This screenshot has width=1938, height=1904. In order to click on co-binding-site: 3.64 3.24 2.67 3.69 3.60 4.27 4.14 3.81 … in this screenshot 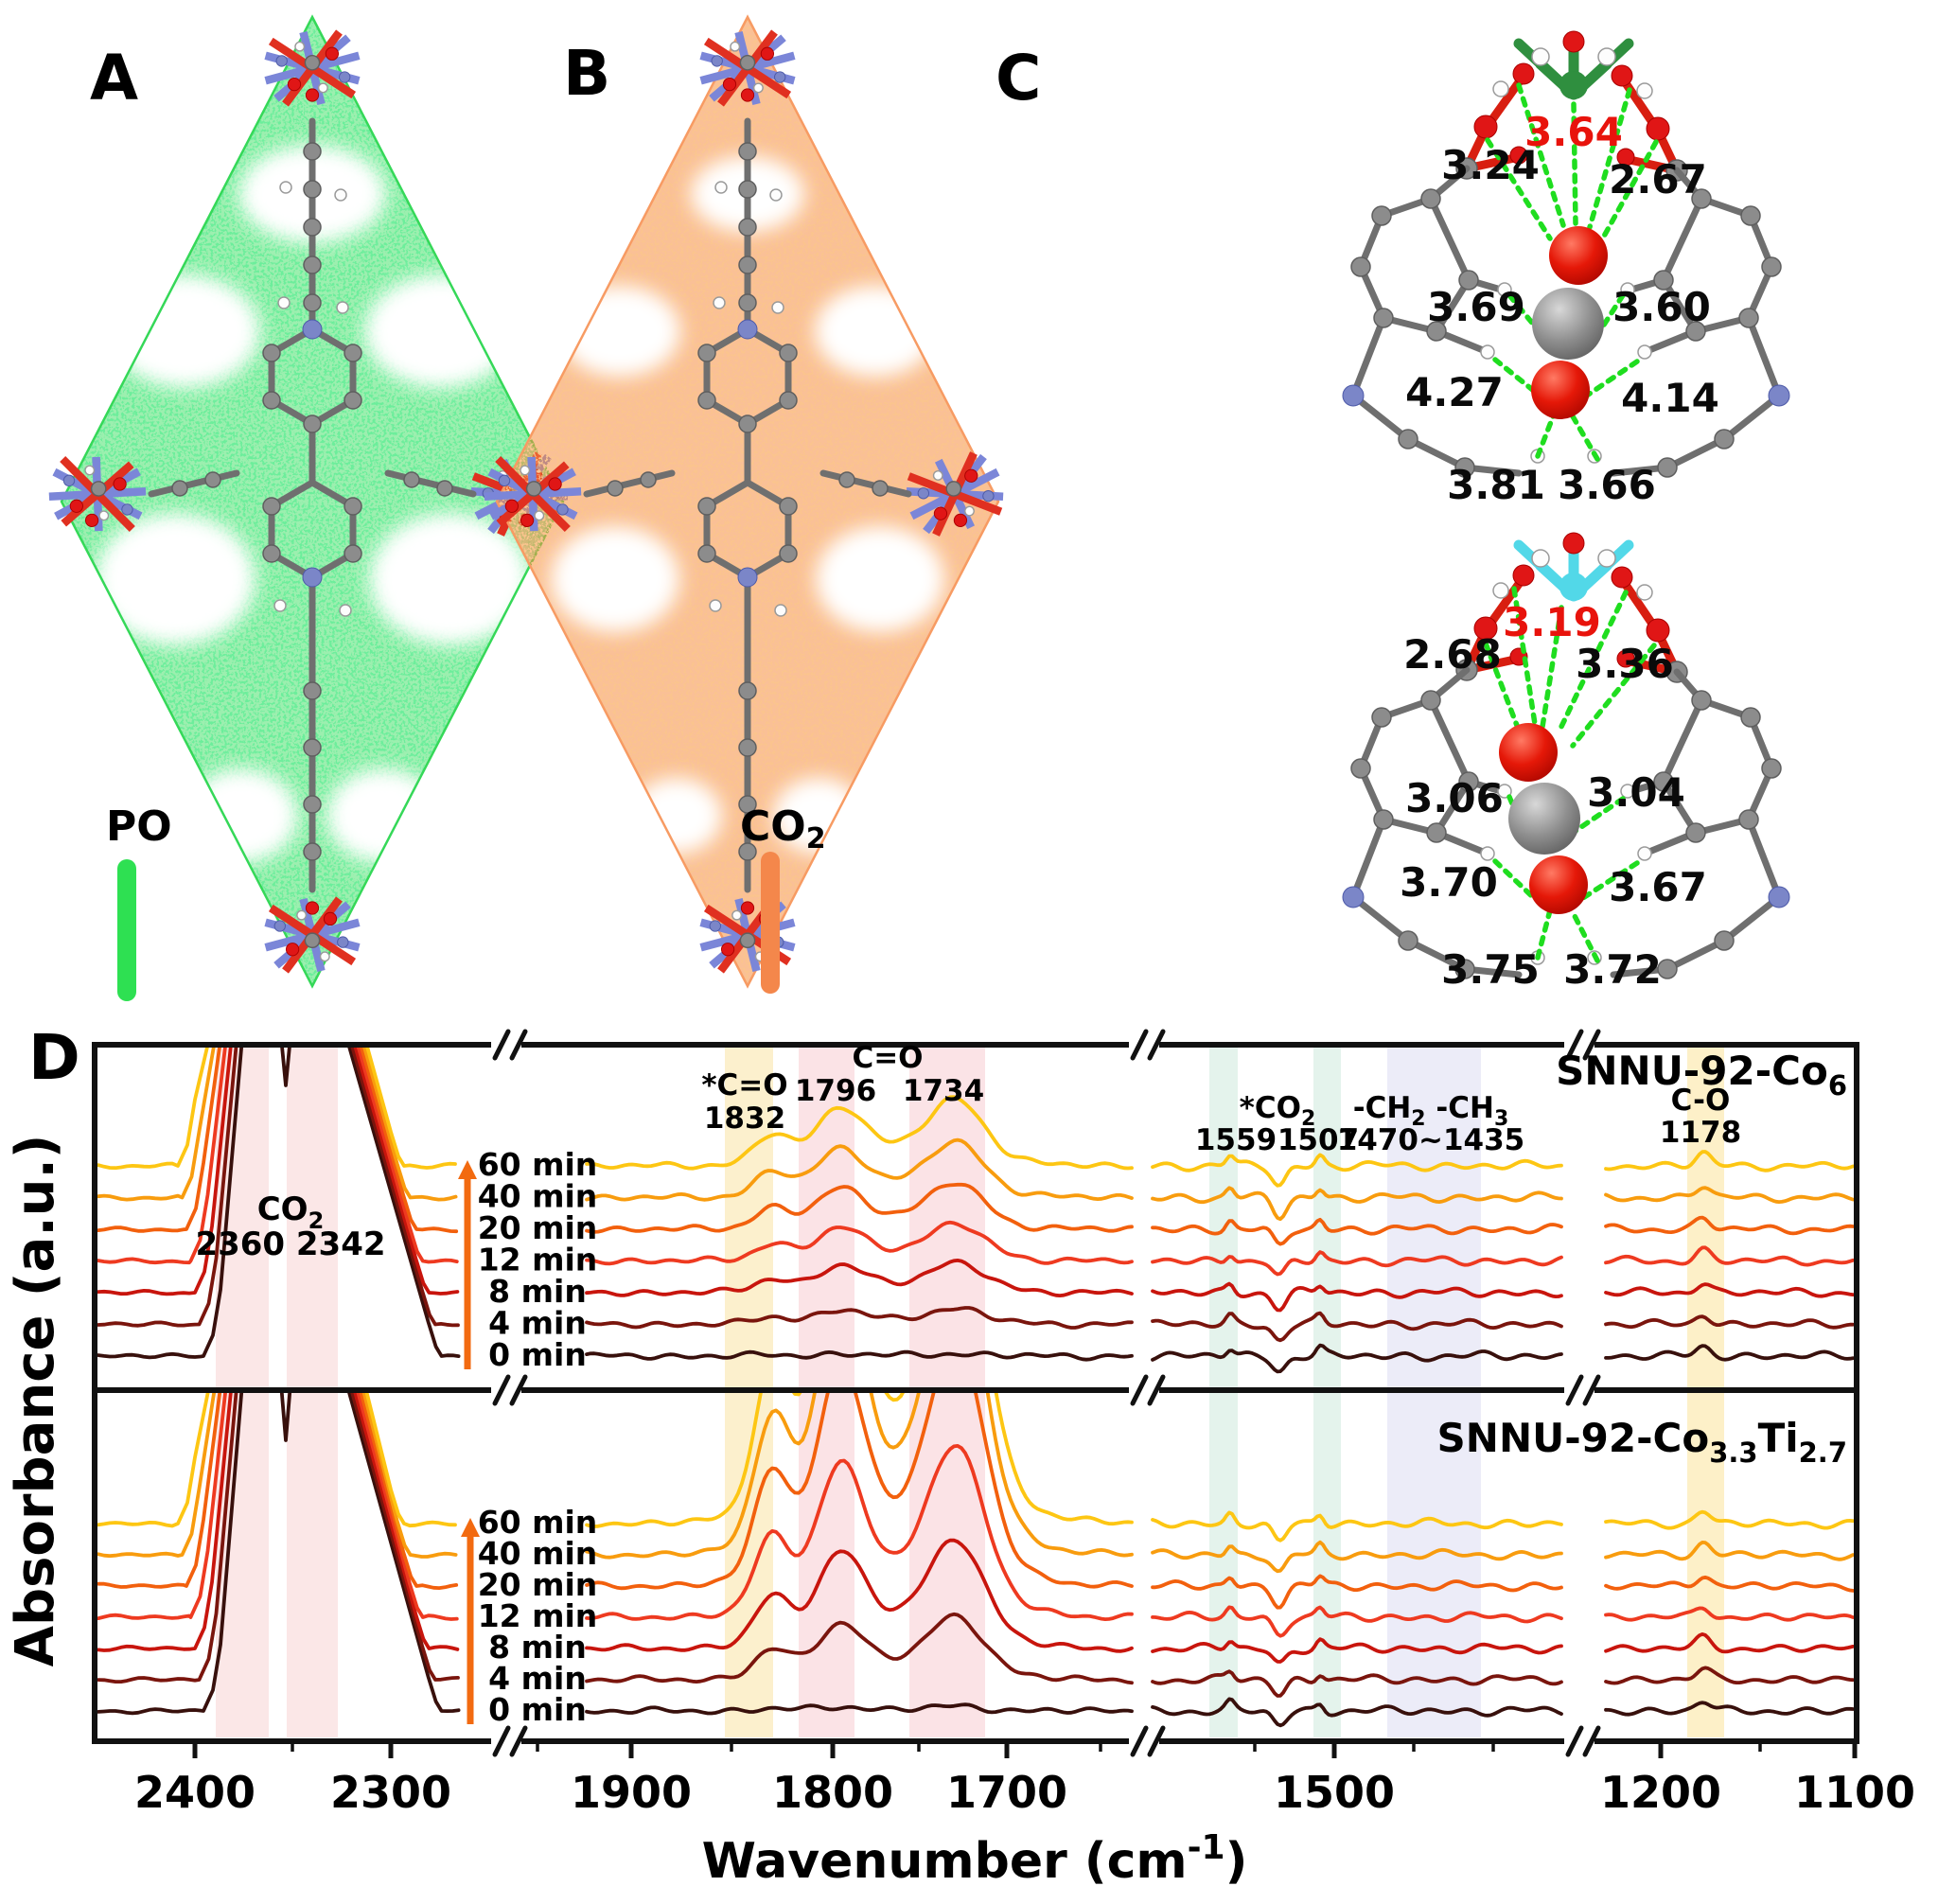, I will do `click(1566, 269)`.